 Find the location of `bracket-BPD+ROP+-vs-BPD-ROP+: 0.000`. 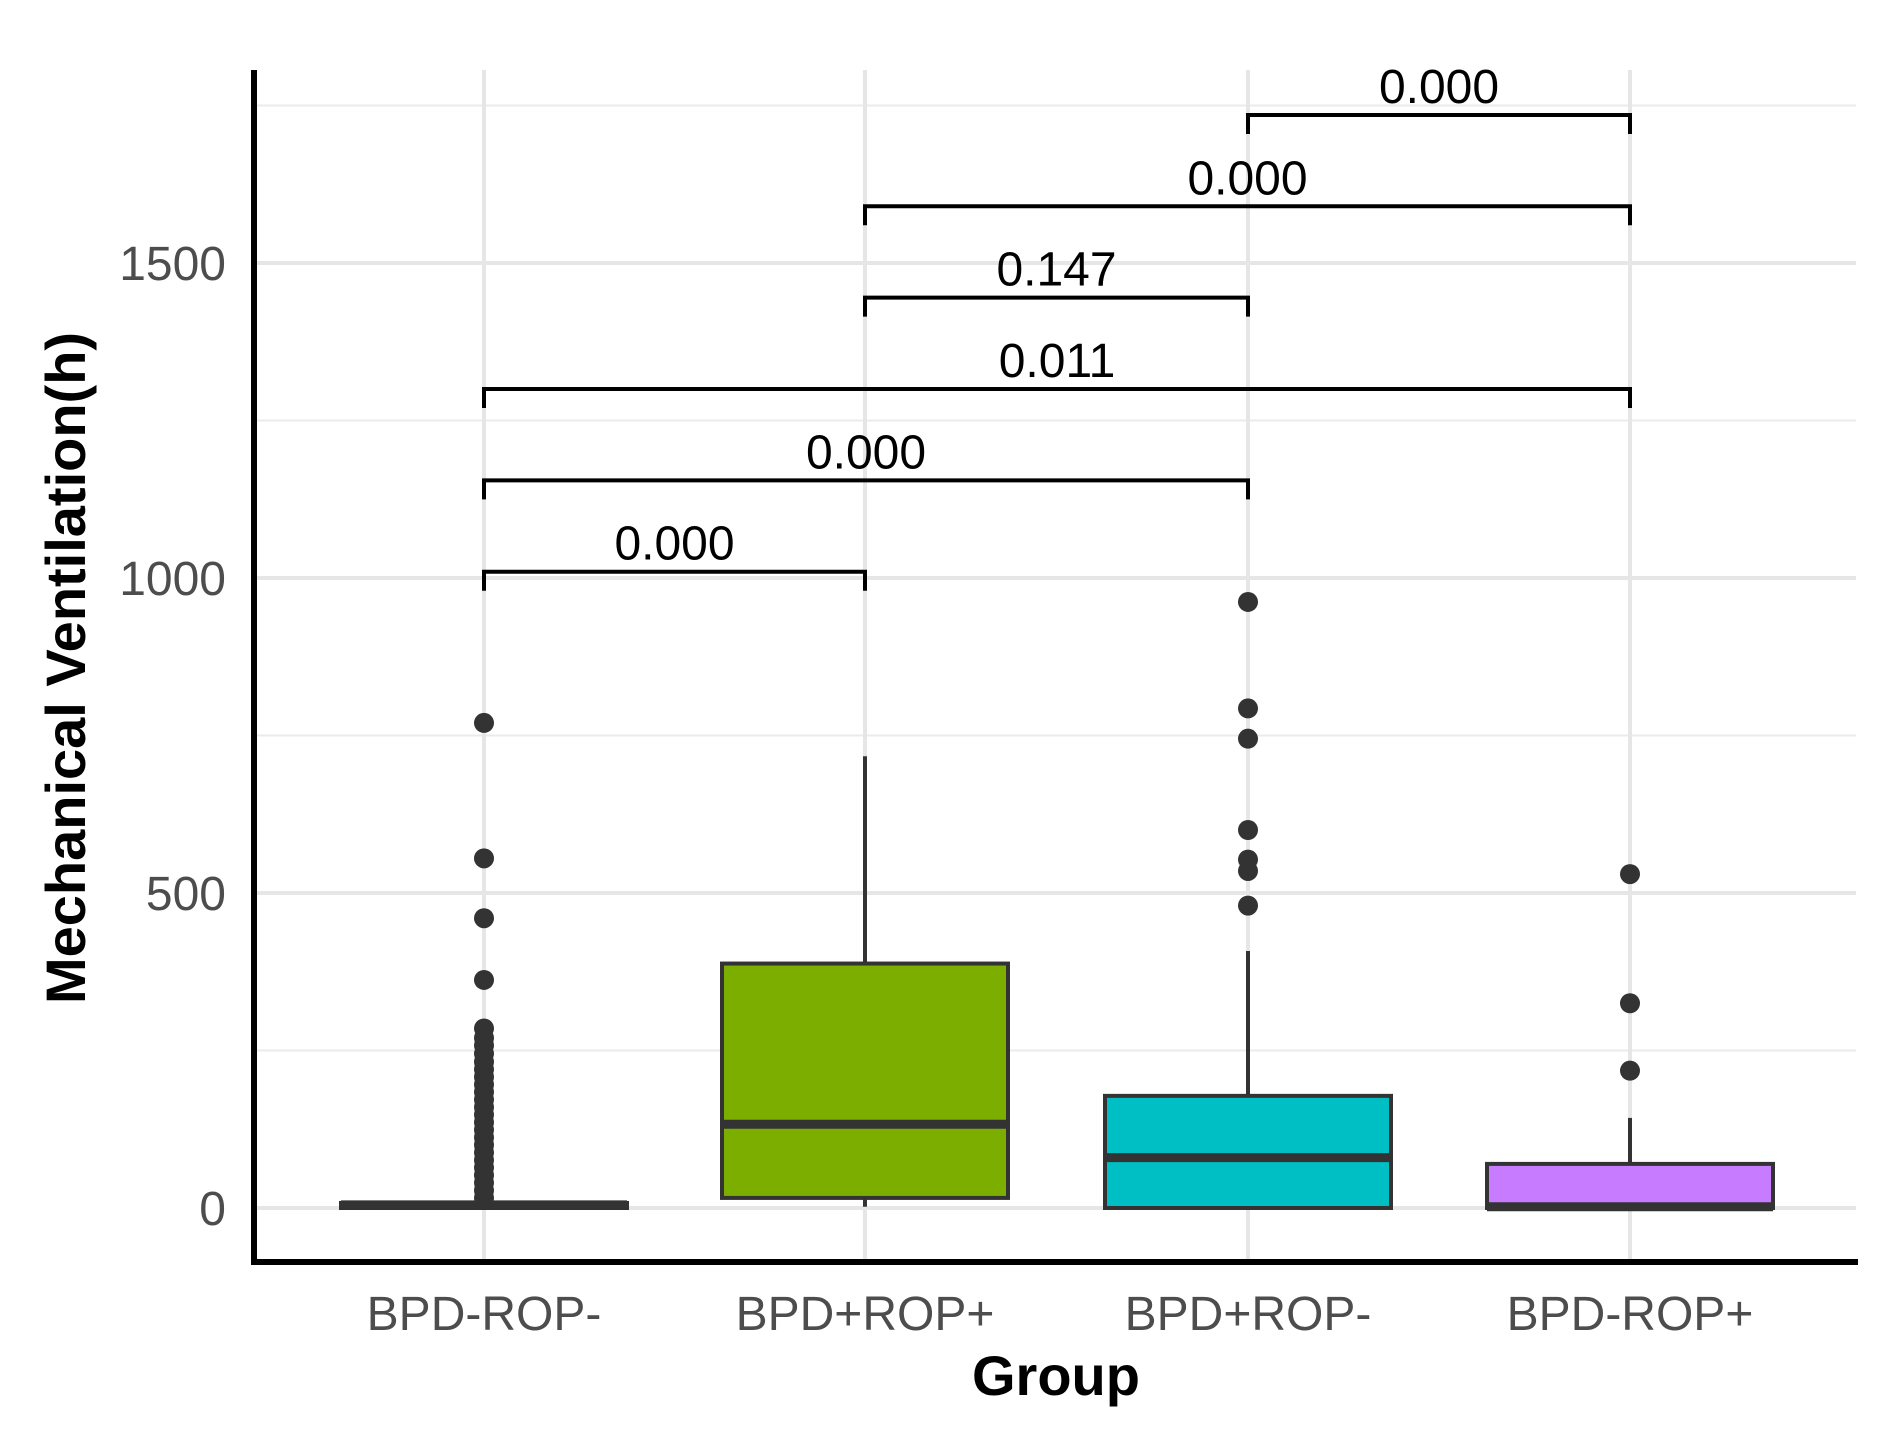

bracket-BPD+ROP+-vs-BPD-ROP+: 0.000 is located at coordinates (1247, 189).